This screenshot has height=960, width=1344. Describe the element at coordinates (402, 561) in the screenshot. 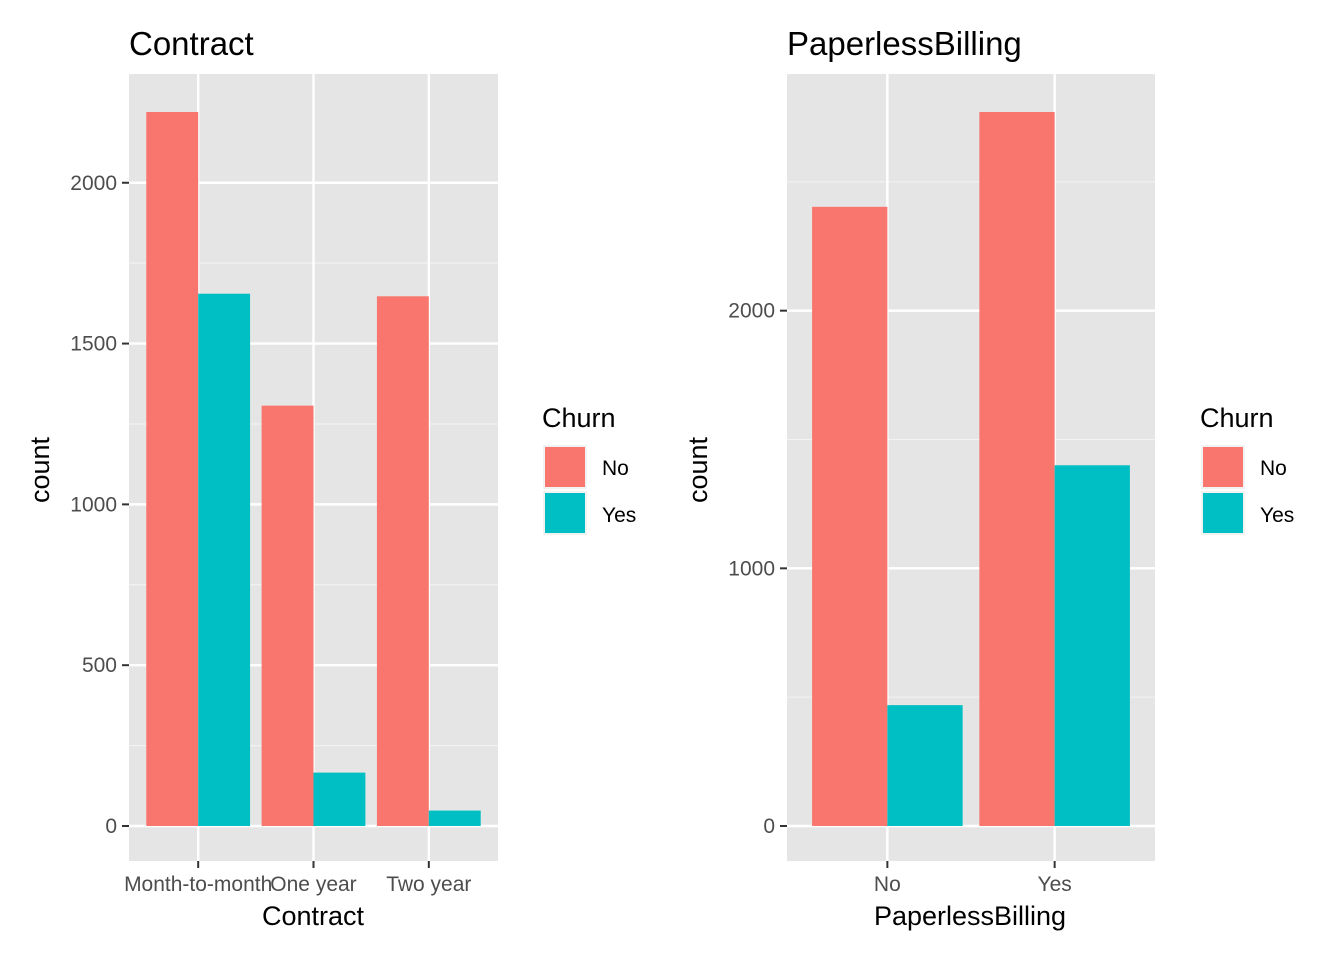

I see `bar-two-year-no` at that location.